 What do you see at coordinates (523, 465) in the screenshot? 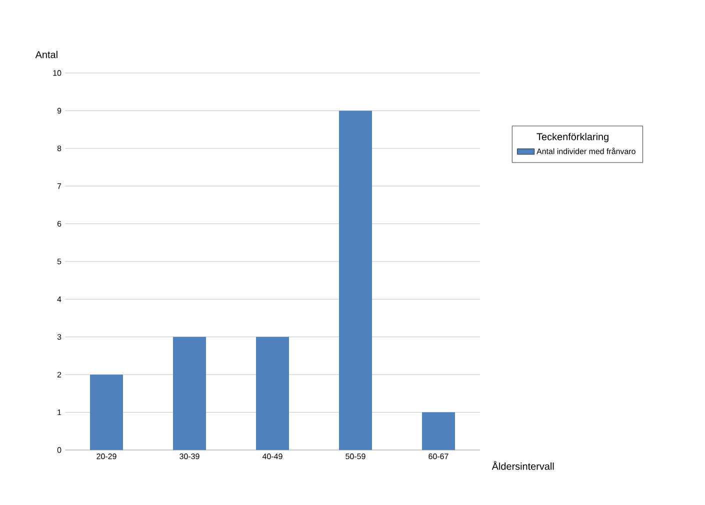
I see `x-axis-title: Åldersintervall` at bounding box center [523, 465].